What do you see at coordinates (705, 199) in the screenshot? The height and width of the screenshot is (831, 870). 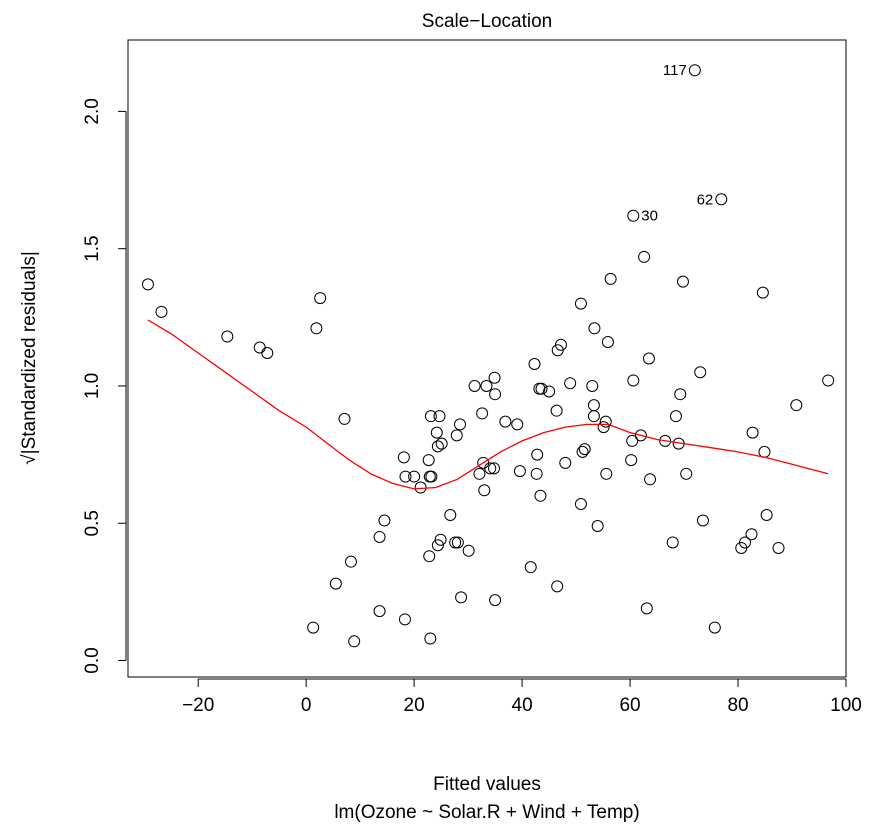 I see `point-annotation: 62` at bounding box center [705, 199].